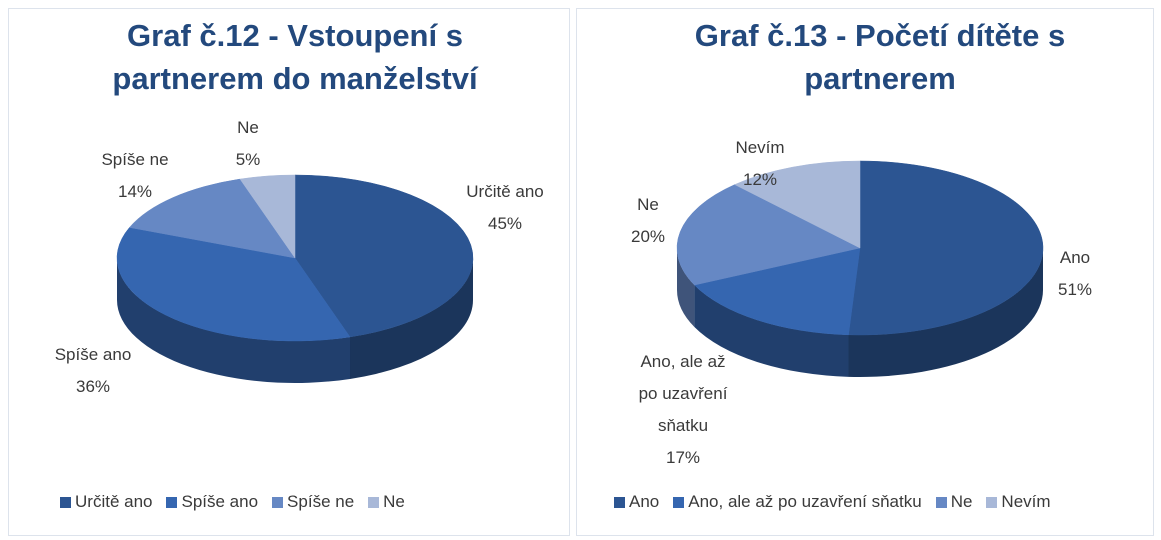  Describe the element at coordinates (93, 371) in the screenshot. I see `data-label: Spíše ano 36%` at that location.